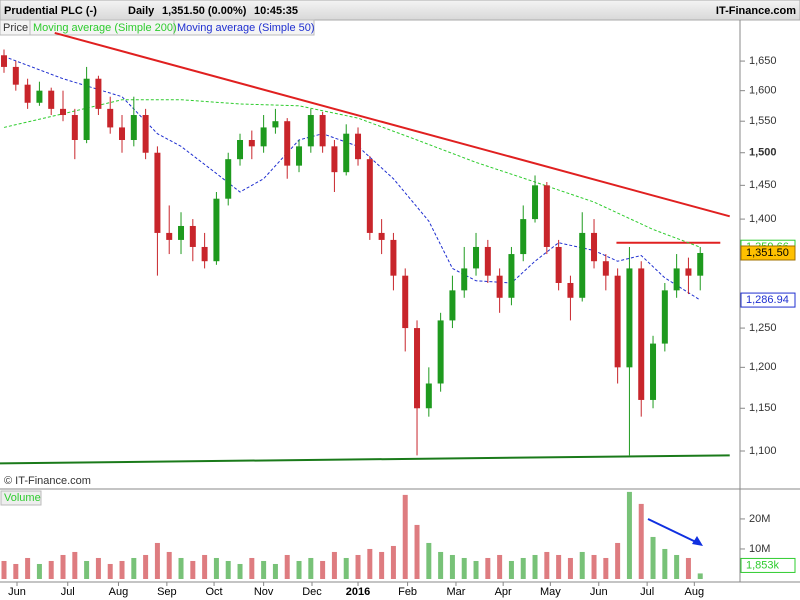 The width and height of the screenshot is (800, 600). Describe the element at coordinates (358, 592) in the screenshot. I see `x-tick-label: 2016` at that location.